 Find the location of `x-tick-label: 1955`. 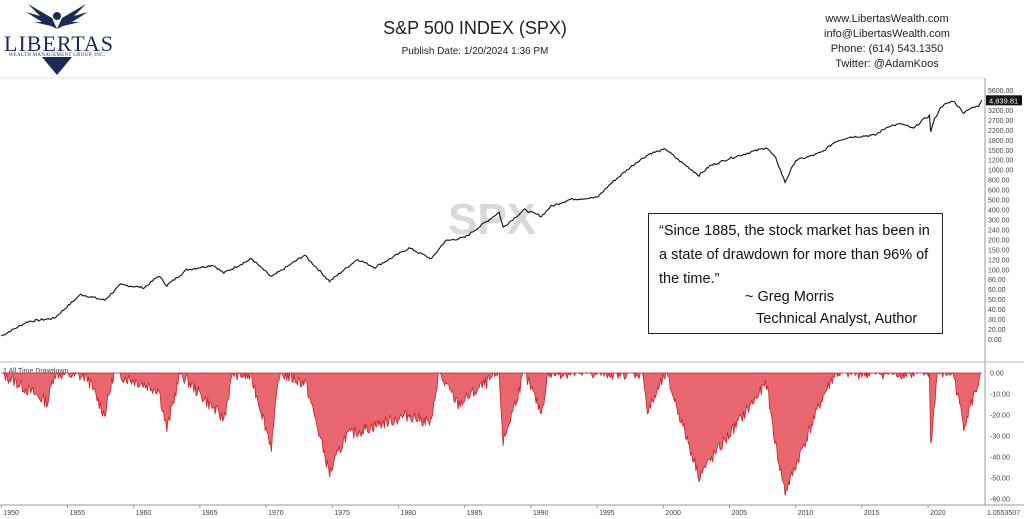

x-tick-label: 1955 is located at coordinates (78, 513).